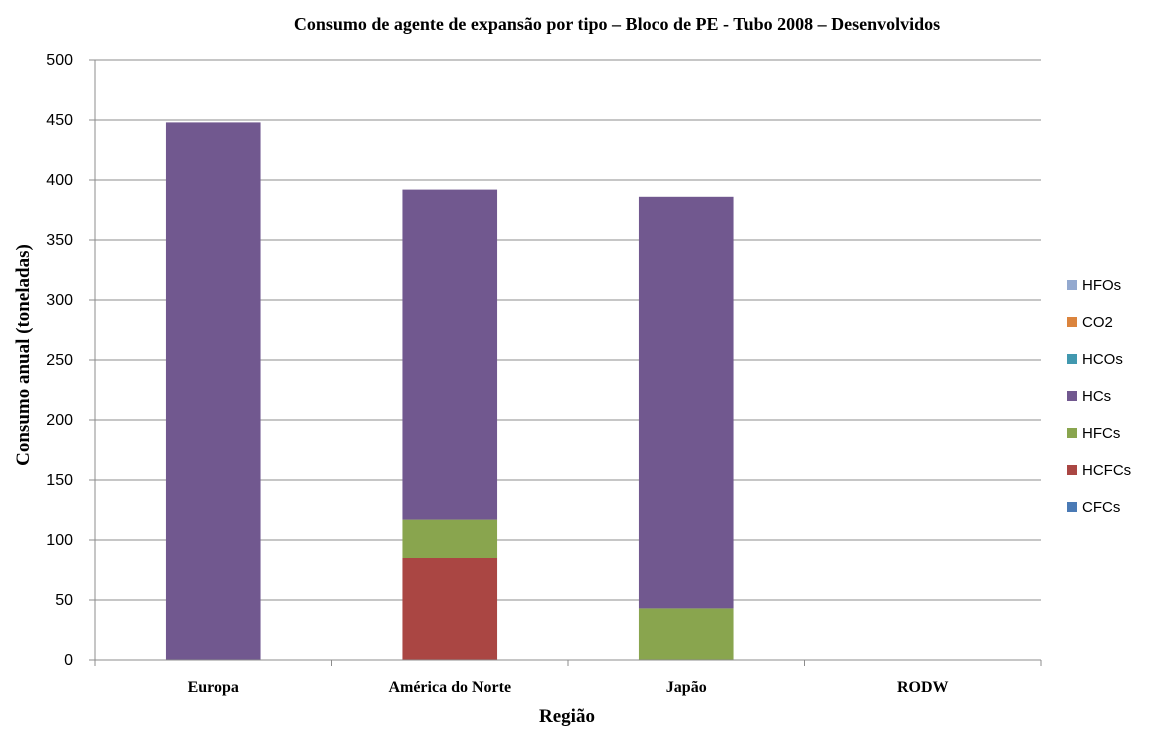  Describe the element at coordinates (59, 420) in the screenshot. I see `y-tick-label: 200` at that location.